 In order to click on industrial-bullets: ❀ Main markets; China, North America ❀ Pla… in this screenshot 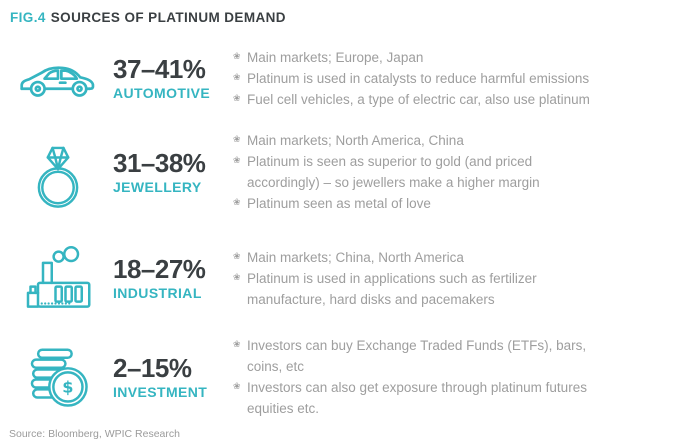, I will do `click(445, 278)`.